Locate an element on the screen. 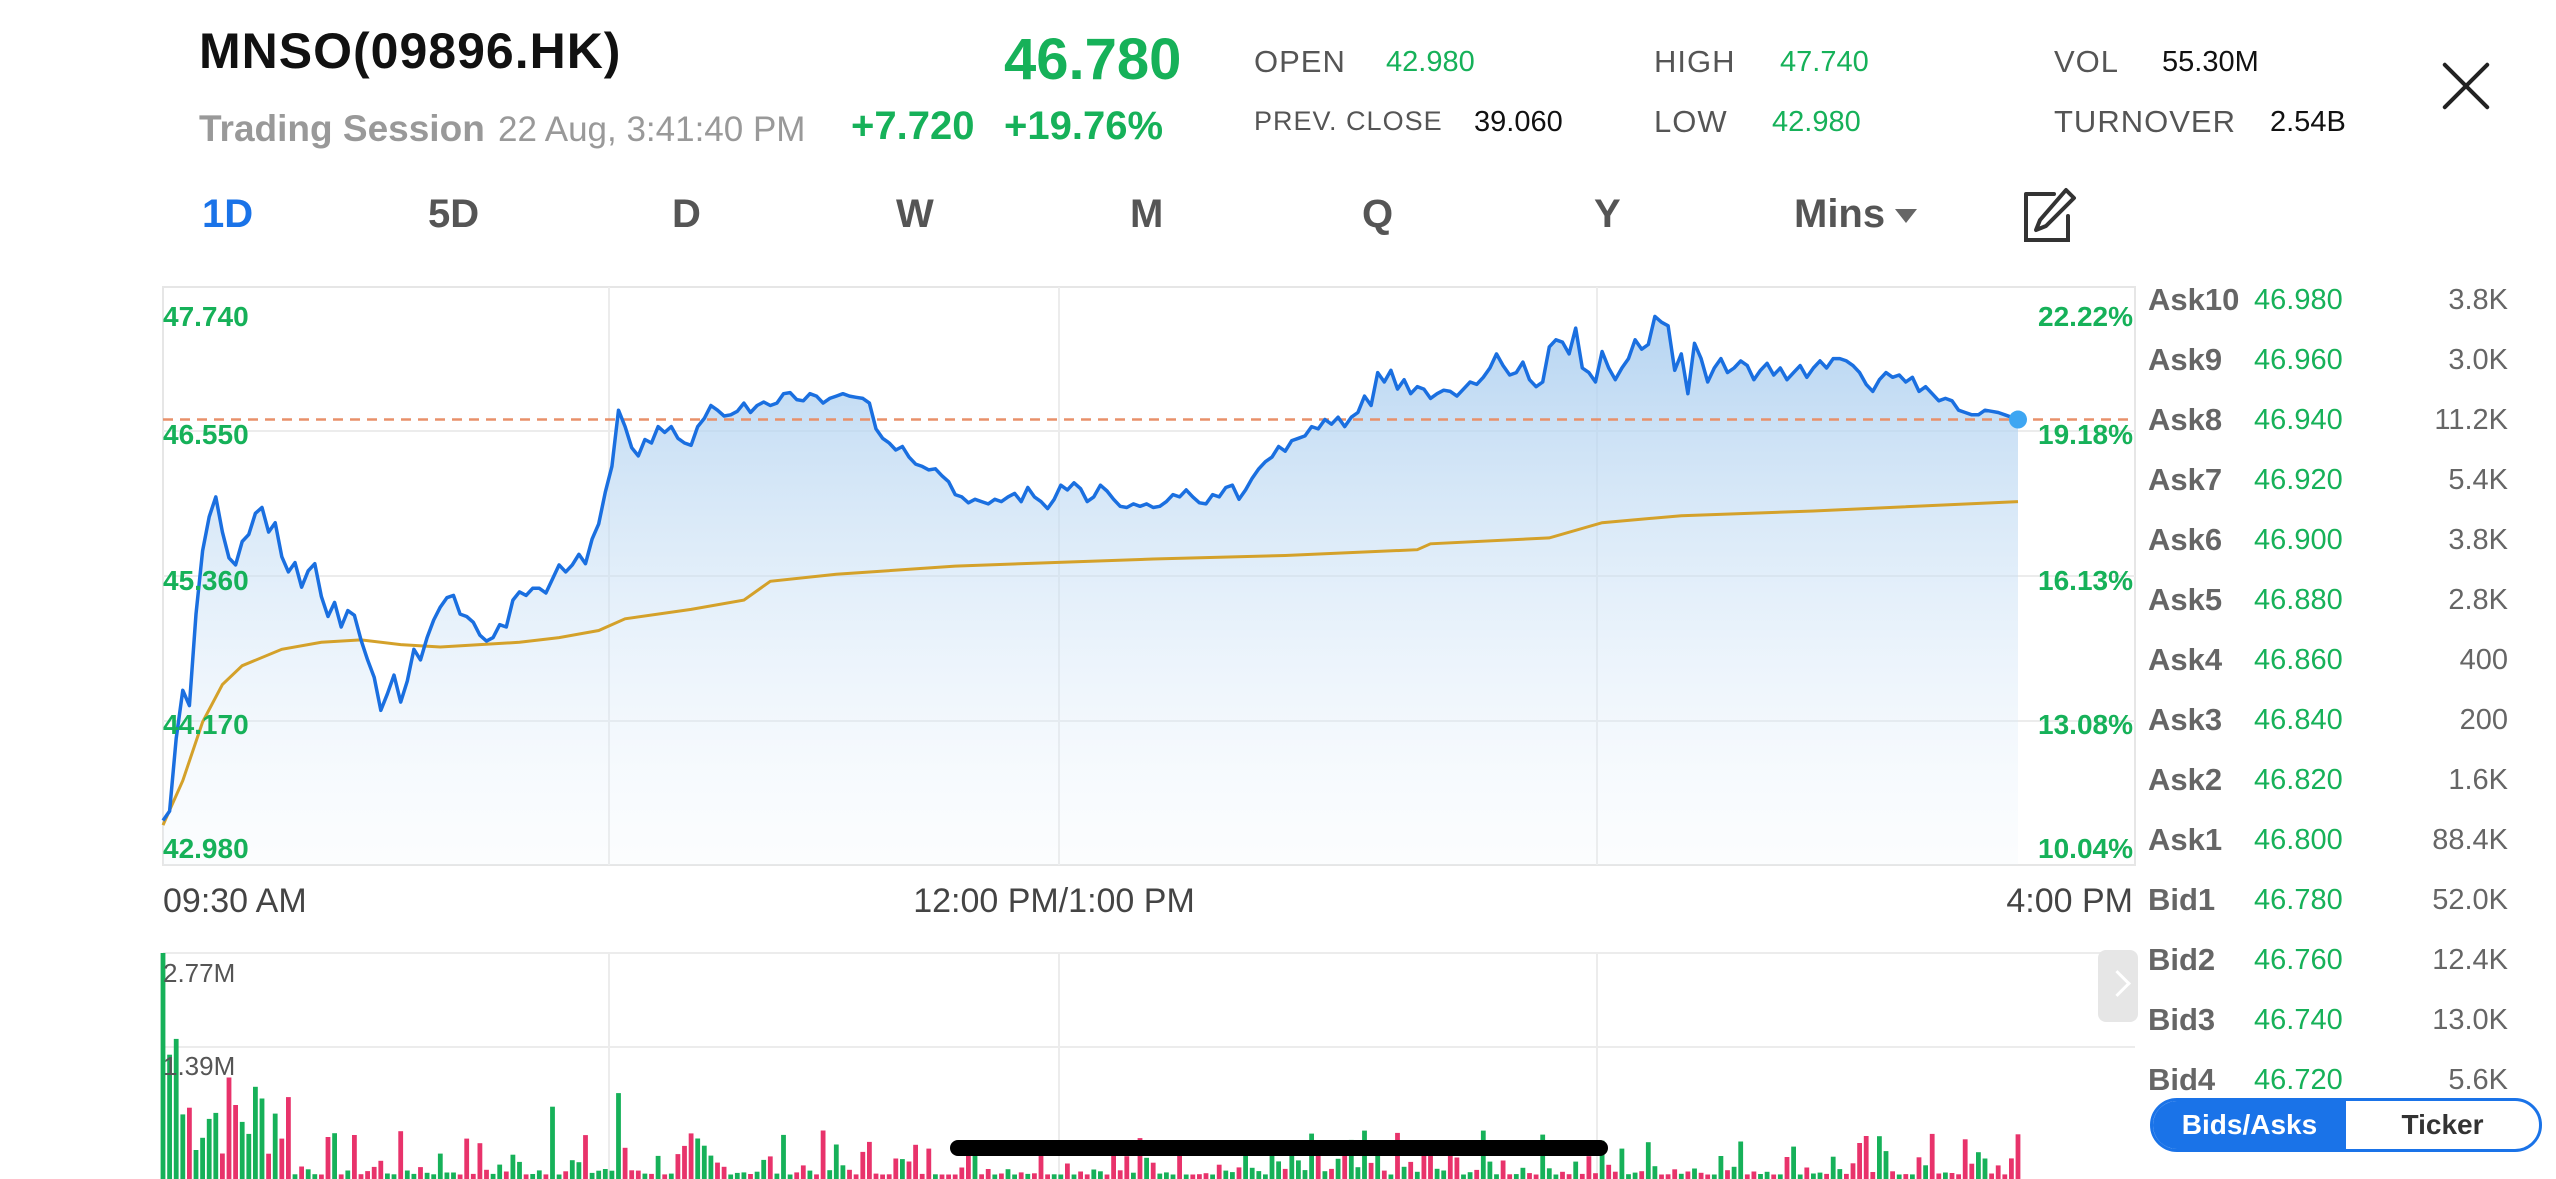  prev-close-value: 39.060 is located at coordinates (1518, 122).